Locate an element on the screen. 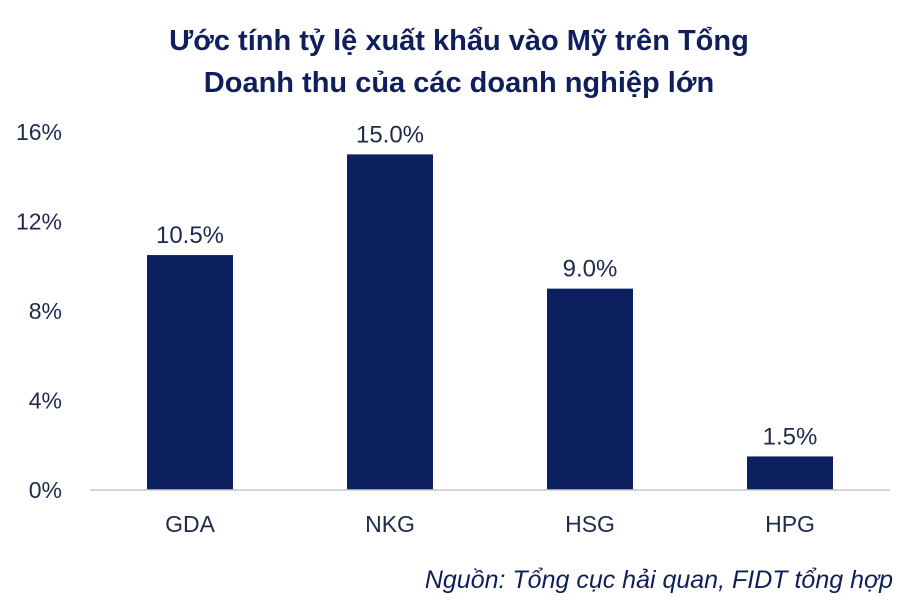 The width and height of the screenshot is (908, 604). x-axis-category-labels: GDA NKG HSG HPG is located at coordinates (490, 524).